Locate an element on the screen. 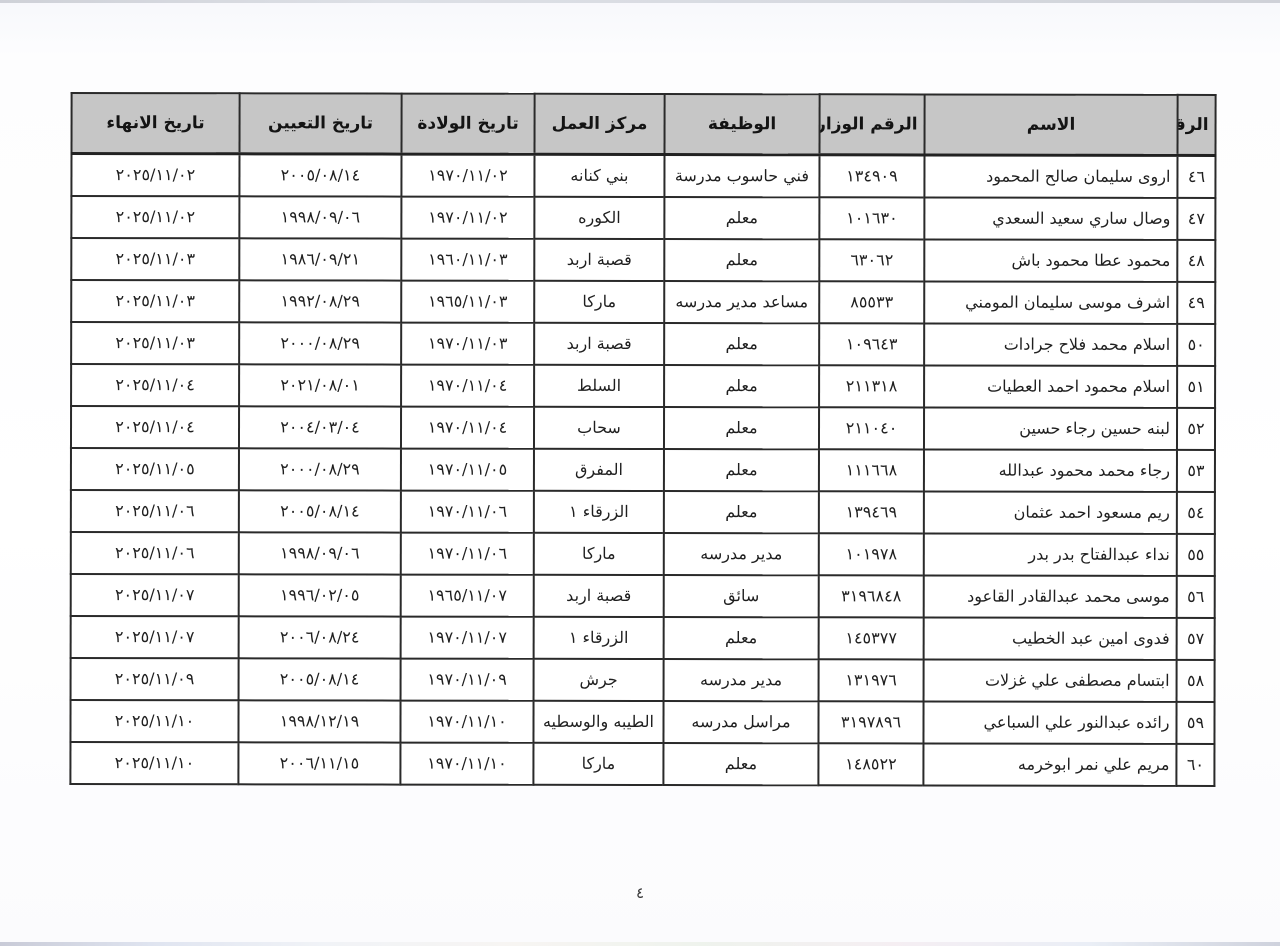 This screenshot has height=946, width=1280. cell-text: ٥٦ is located at coordinates (1196, 596).